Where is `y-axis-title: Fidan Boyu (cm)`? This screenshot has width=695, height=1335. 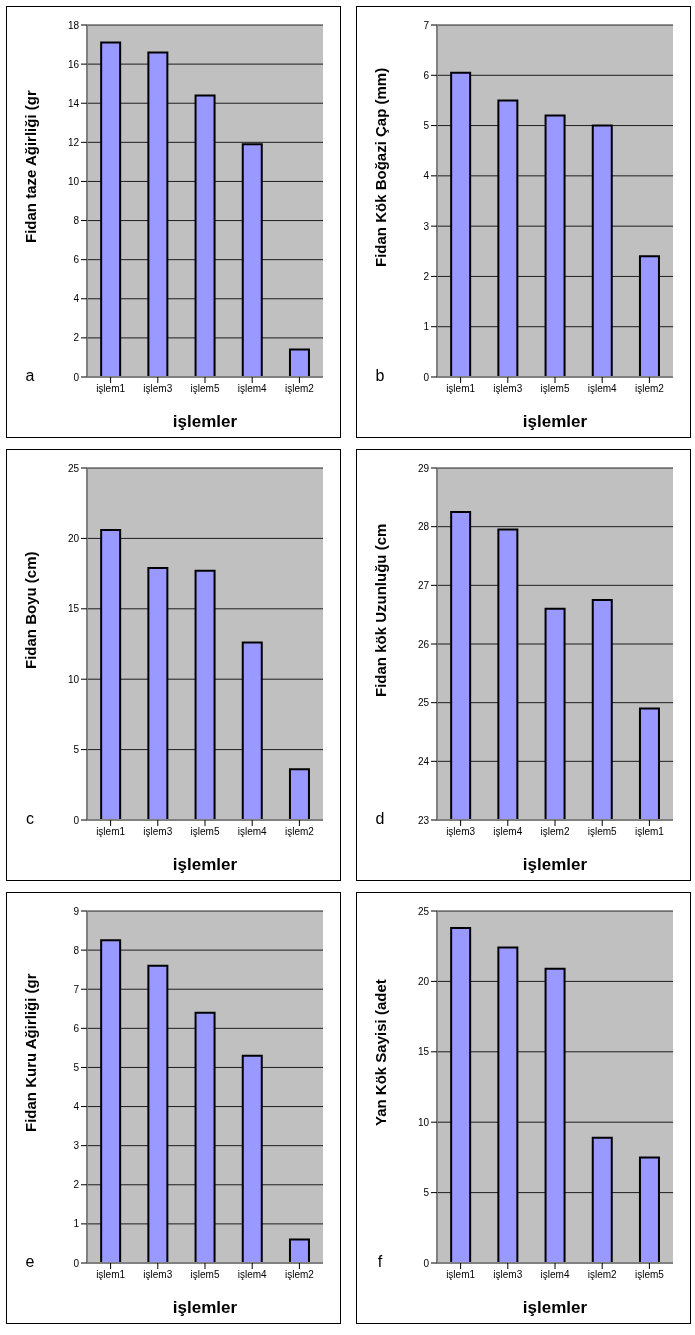
y-axis-title: Fidan Boyu (cm) is located at coordinates (30, 610).